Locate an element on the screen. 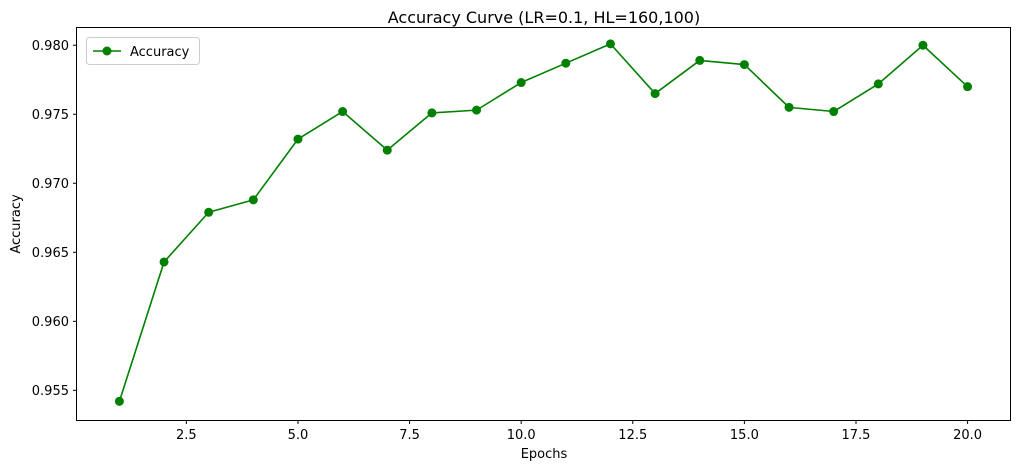 The height and width of the screenshot is (470, 1018). legend-box is located at coordinates (143, 51).